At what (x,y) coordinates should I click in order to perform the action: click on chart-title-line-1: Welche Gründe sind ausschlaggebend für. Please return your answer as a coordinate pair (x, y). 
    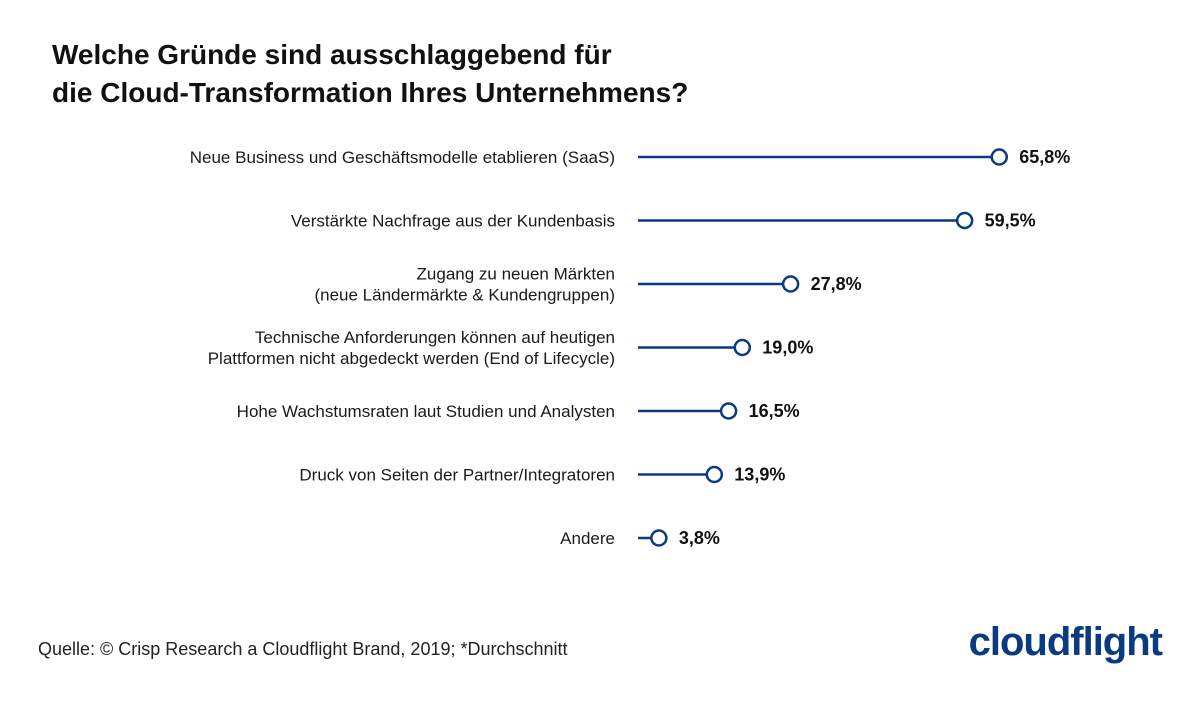
    Looking at the image, I should click on (332, 54).